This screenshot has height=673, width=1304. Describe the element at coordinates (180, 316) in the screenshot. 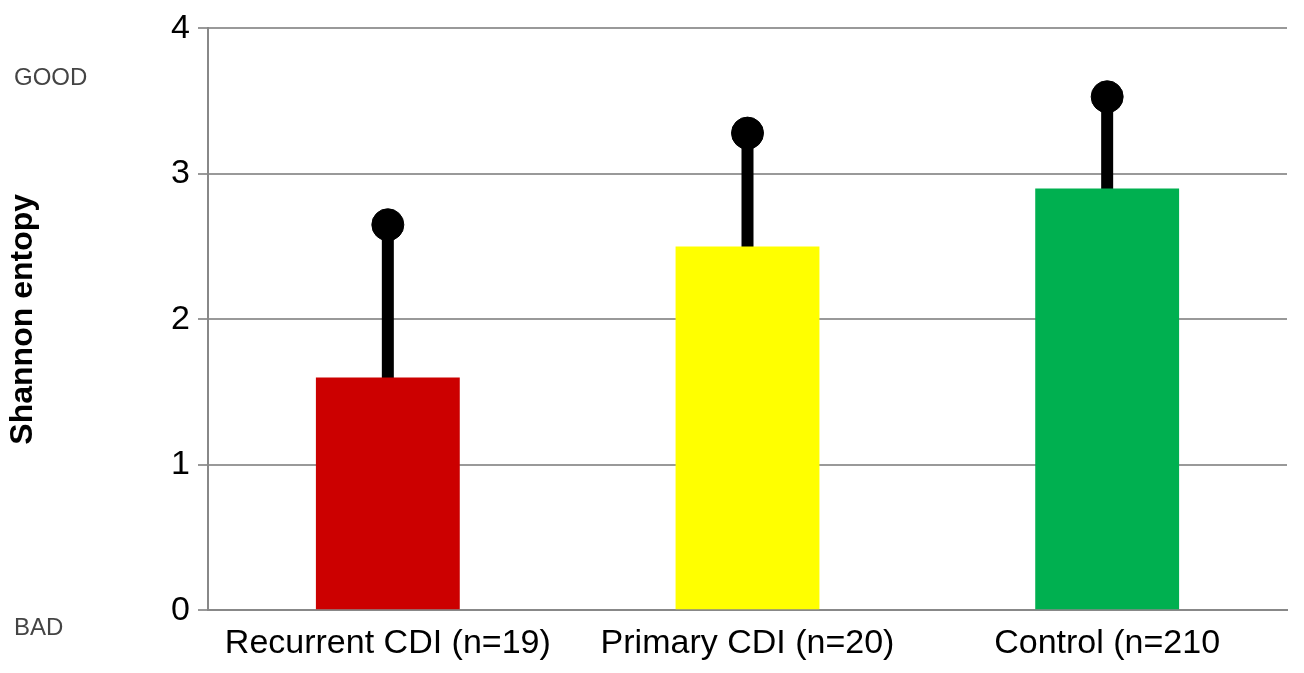

I see `y-tick-label: 2` at that location.